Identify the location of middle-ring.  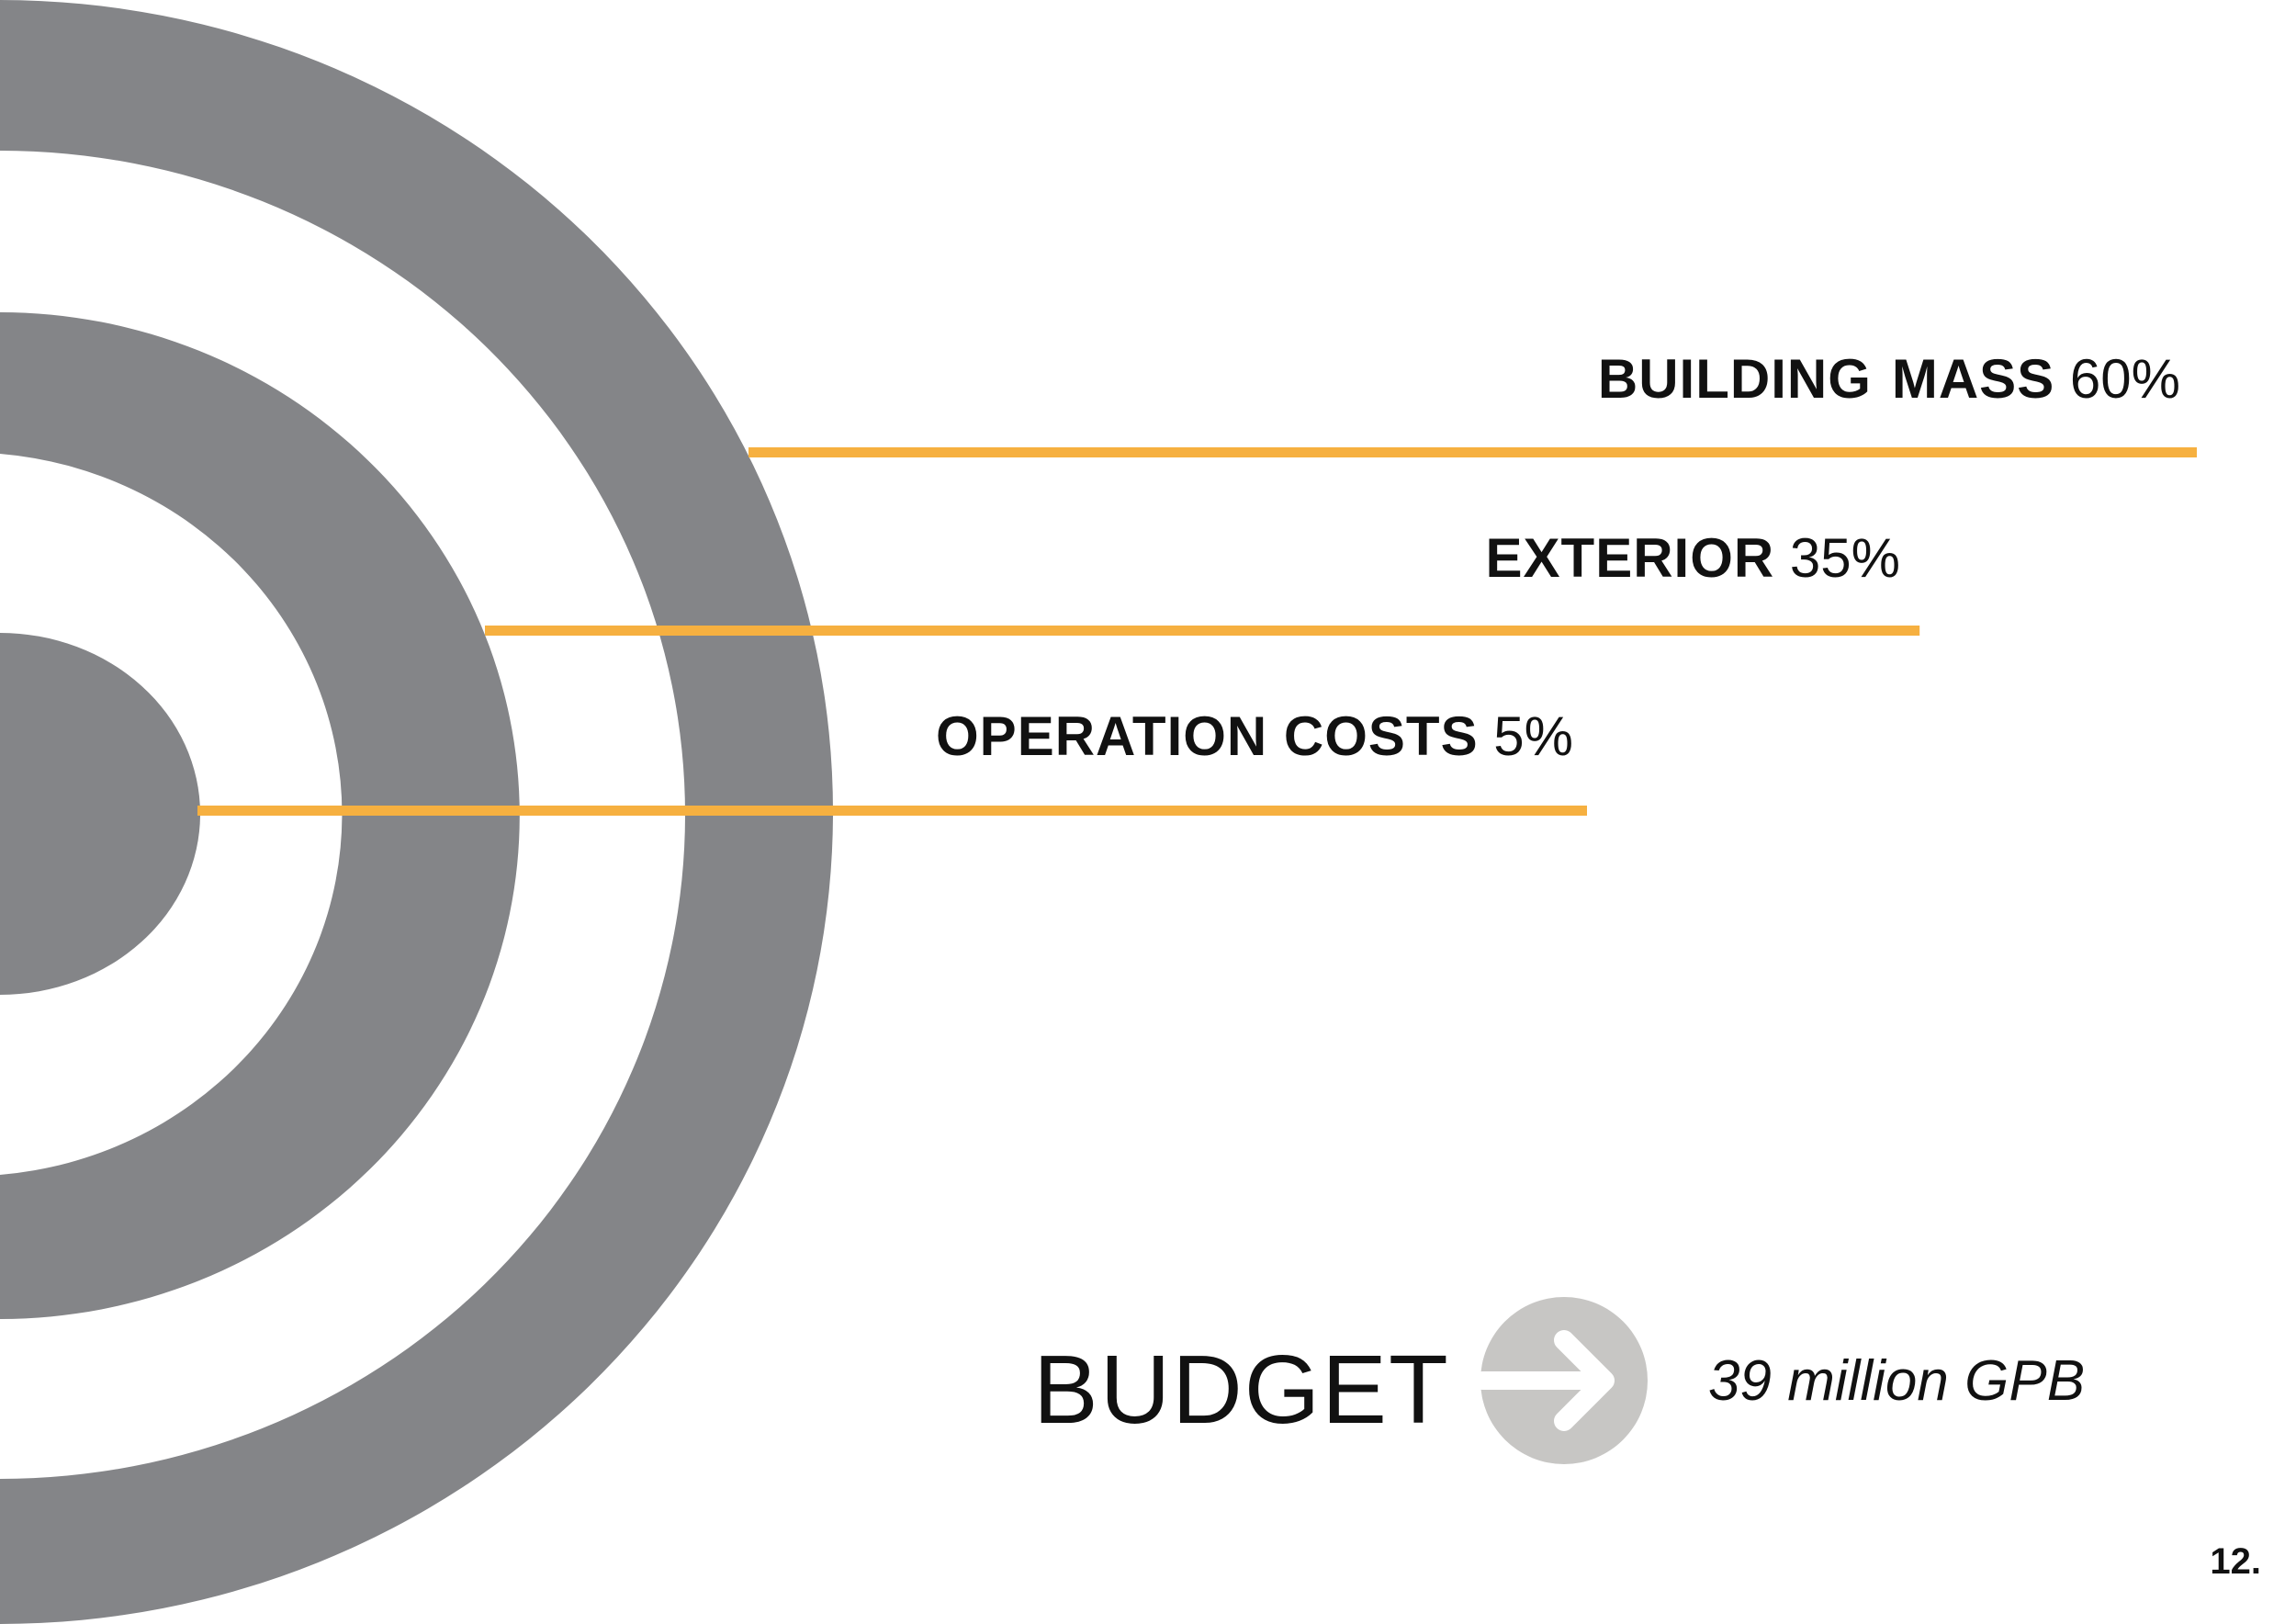
(260, 815).